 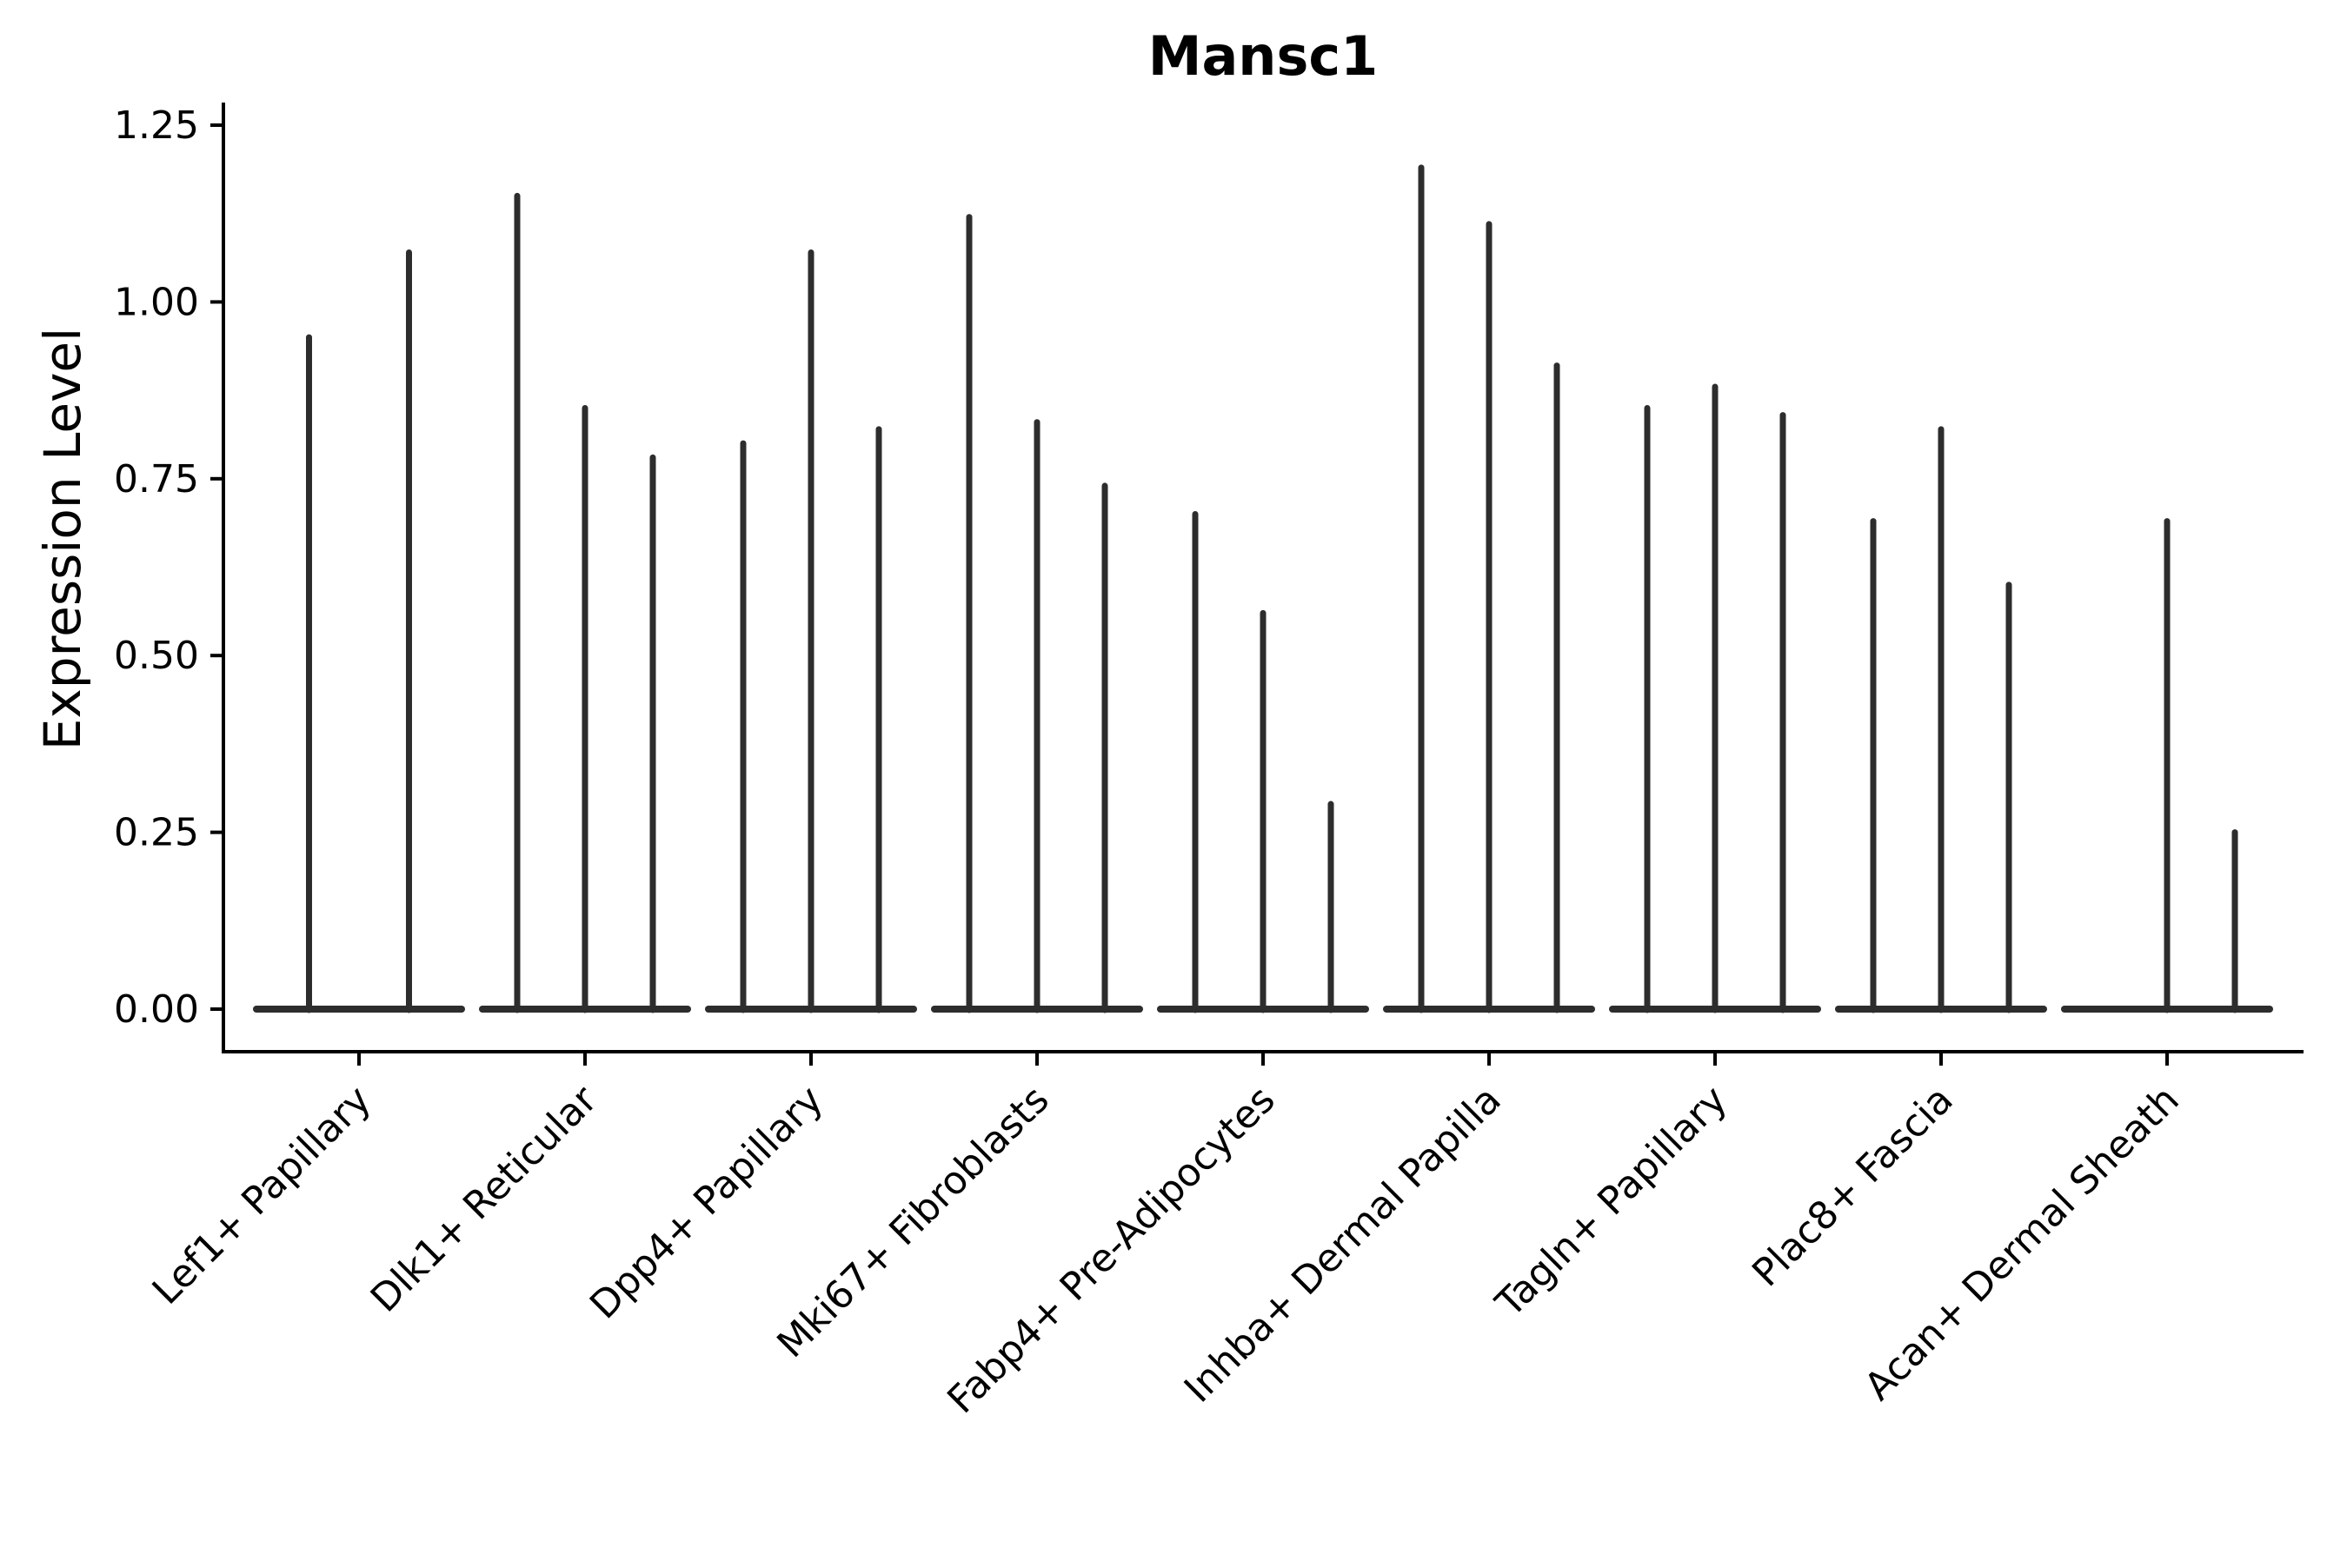 What do you see at coordinates (156, 479) in the screenshot?
I see `y-tick-label: 0.75` at bounding box center [156, 479].